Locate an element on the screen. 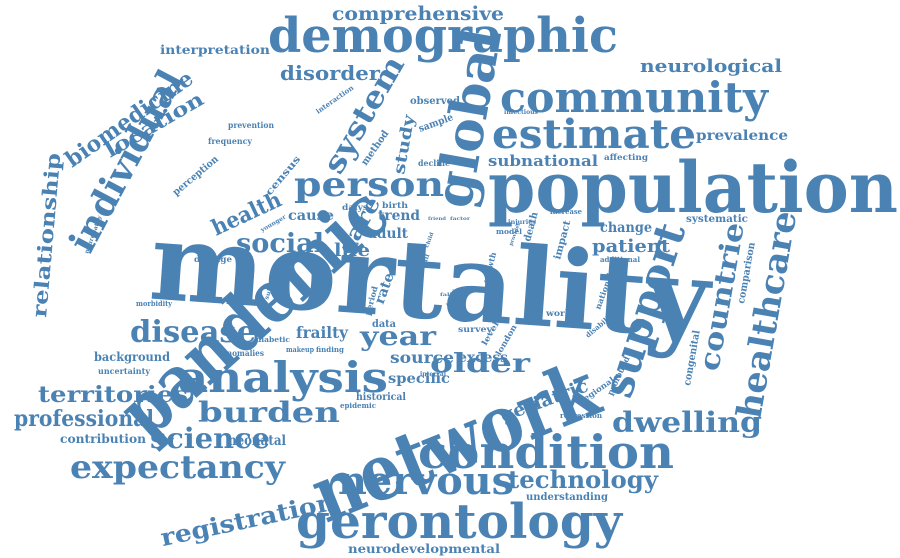  word-demographic: demographic is located at coordinates (443, 36).